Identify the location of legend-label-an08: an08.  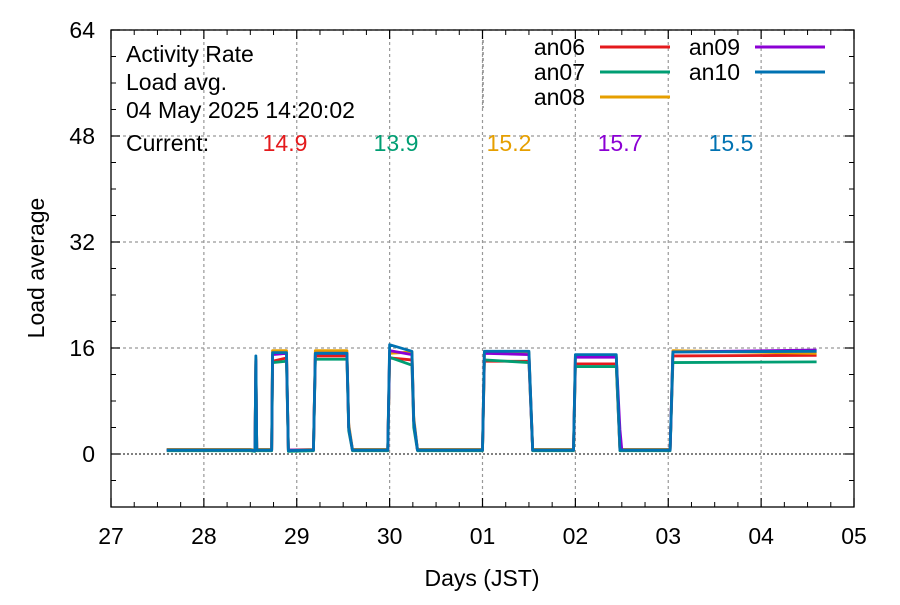
(559, 97).